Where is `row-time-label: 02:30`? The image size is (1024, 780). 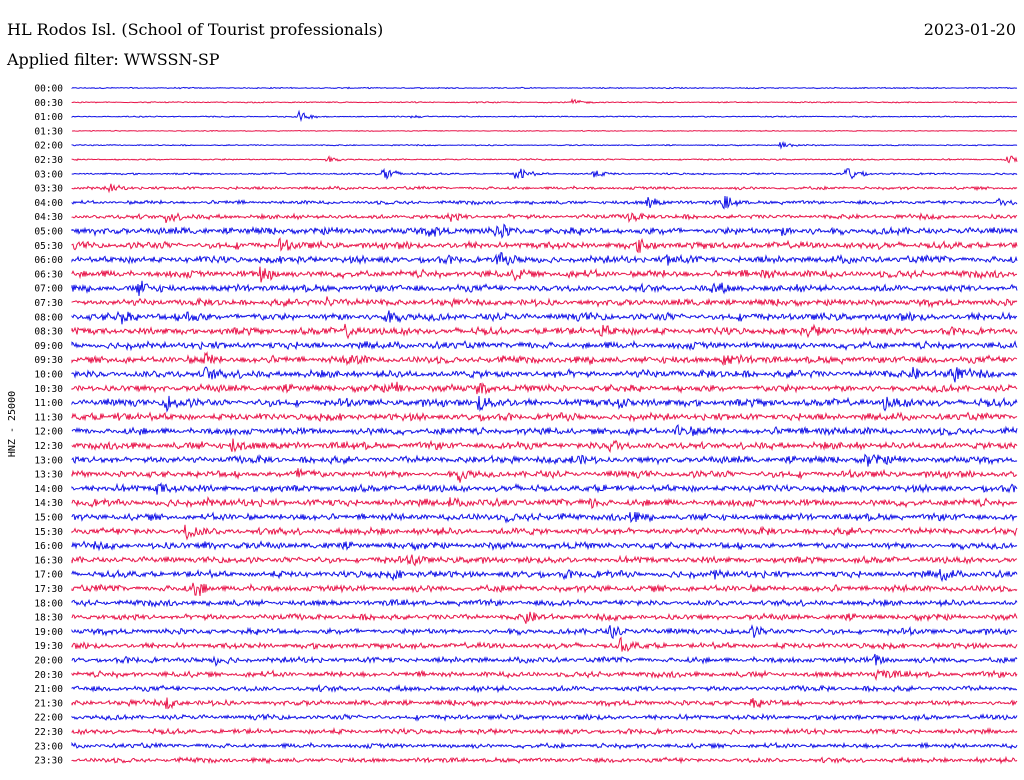
row-time-label: 02:30 is located at coordinates (48, 160).